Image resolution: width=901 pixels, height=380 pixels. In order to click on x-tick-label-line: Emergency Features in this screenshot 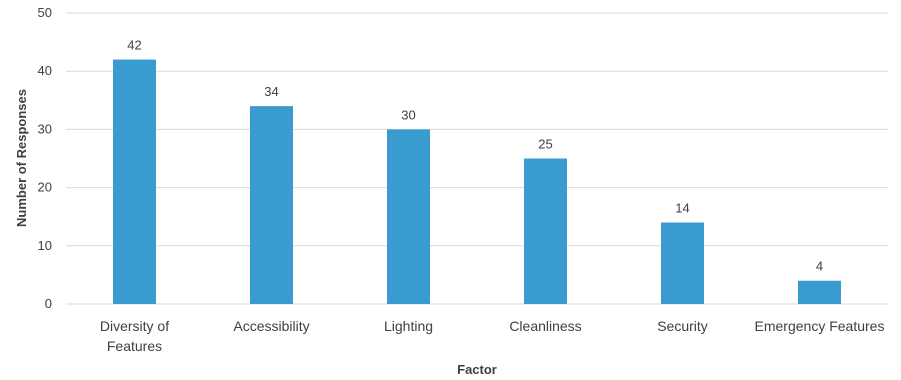, I will do `click(820, 326)`.